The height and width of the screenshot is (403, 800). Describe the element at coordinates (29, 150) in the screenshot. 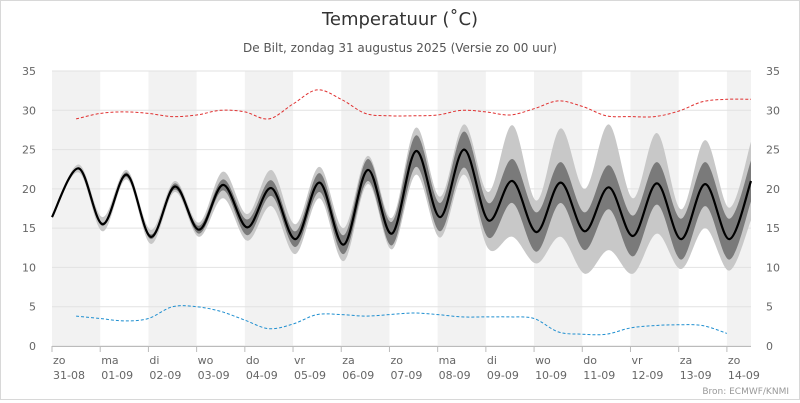

I see `y-tick-label-left: 25` at that location.